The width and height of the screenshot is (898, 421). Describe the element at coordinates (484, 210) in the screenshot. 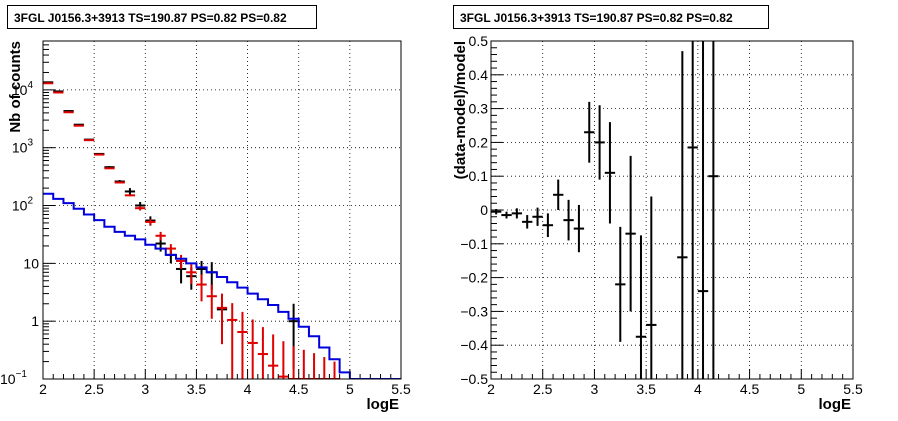

I see `y-tick-label: 0` at that location.